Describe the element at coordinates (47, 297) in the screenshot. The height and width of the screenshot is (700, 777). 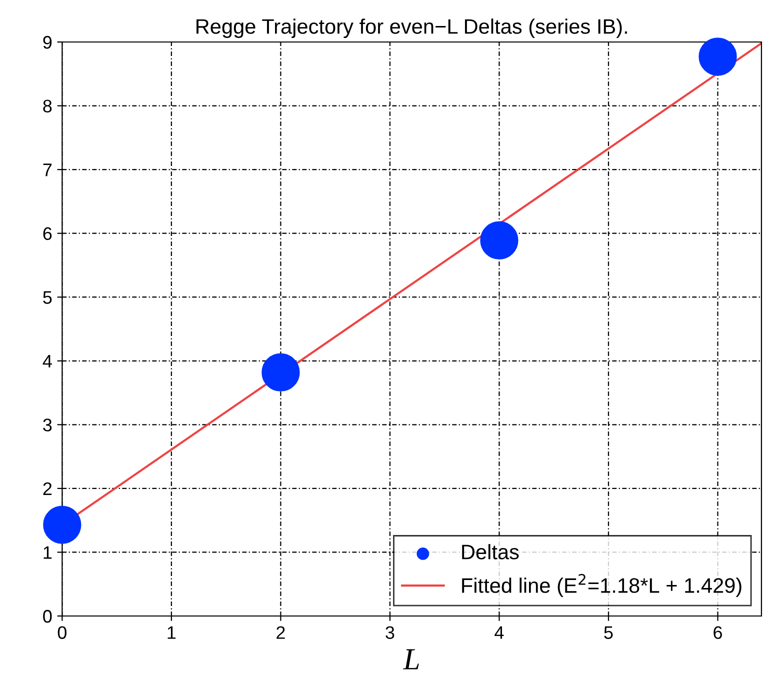
I see `y-tick-label: 5` at that location.